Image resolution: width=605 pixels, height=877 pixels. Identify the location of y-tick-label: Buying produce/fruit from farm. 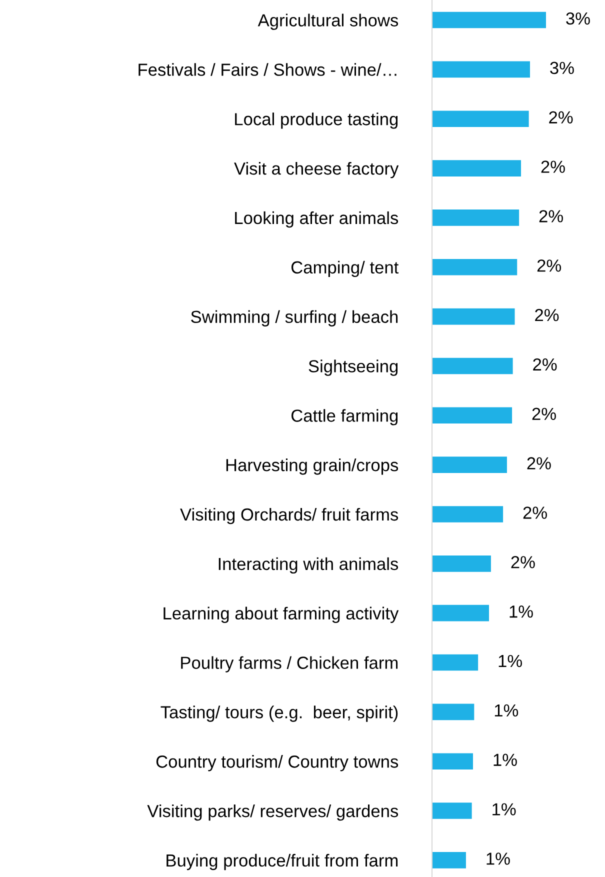
(282, 862).